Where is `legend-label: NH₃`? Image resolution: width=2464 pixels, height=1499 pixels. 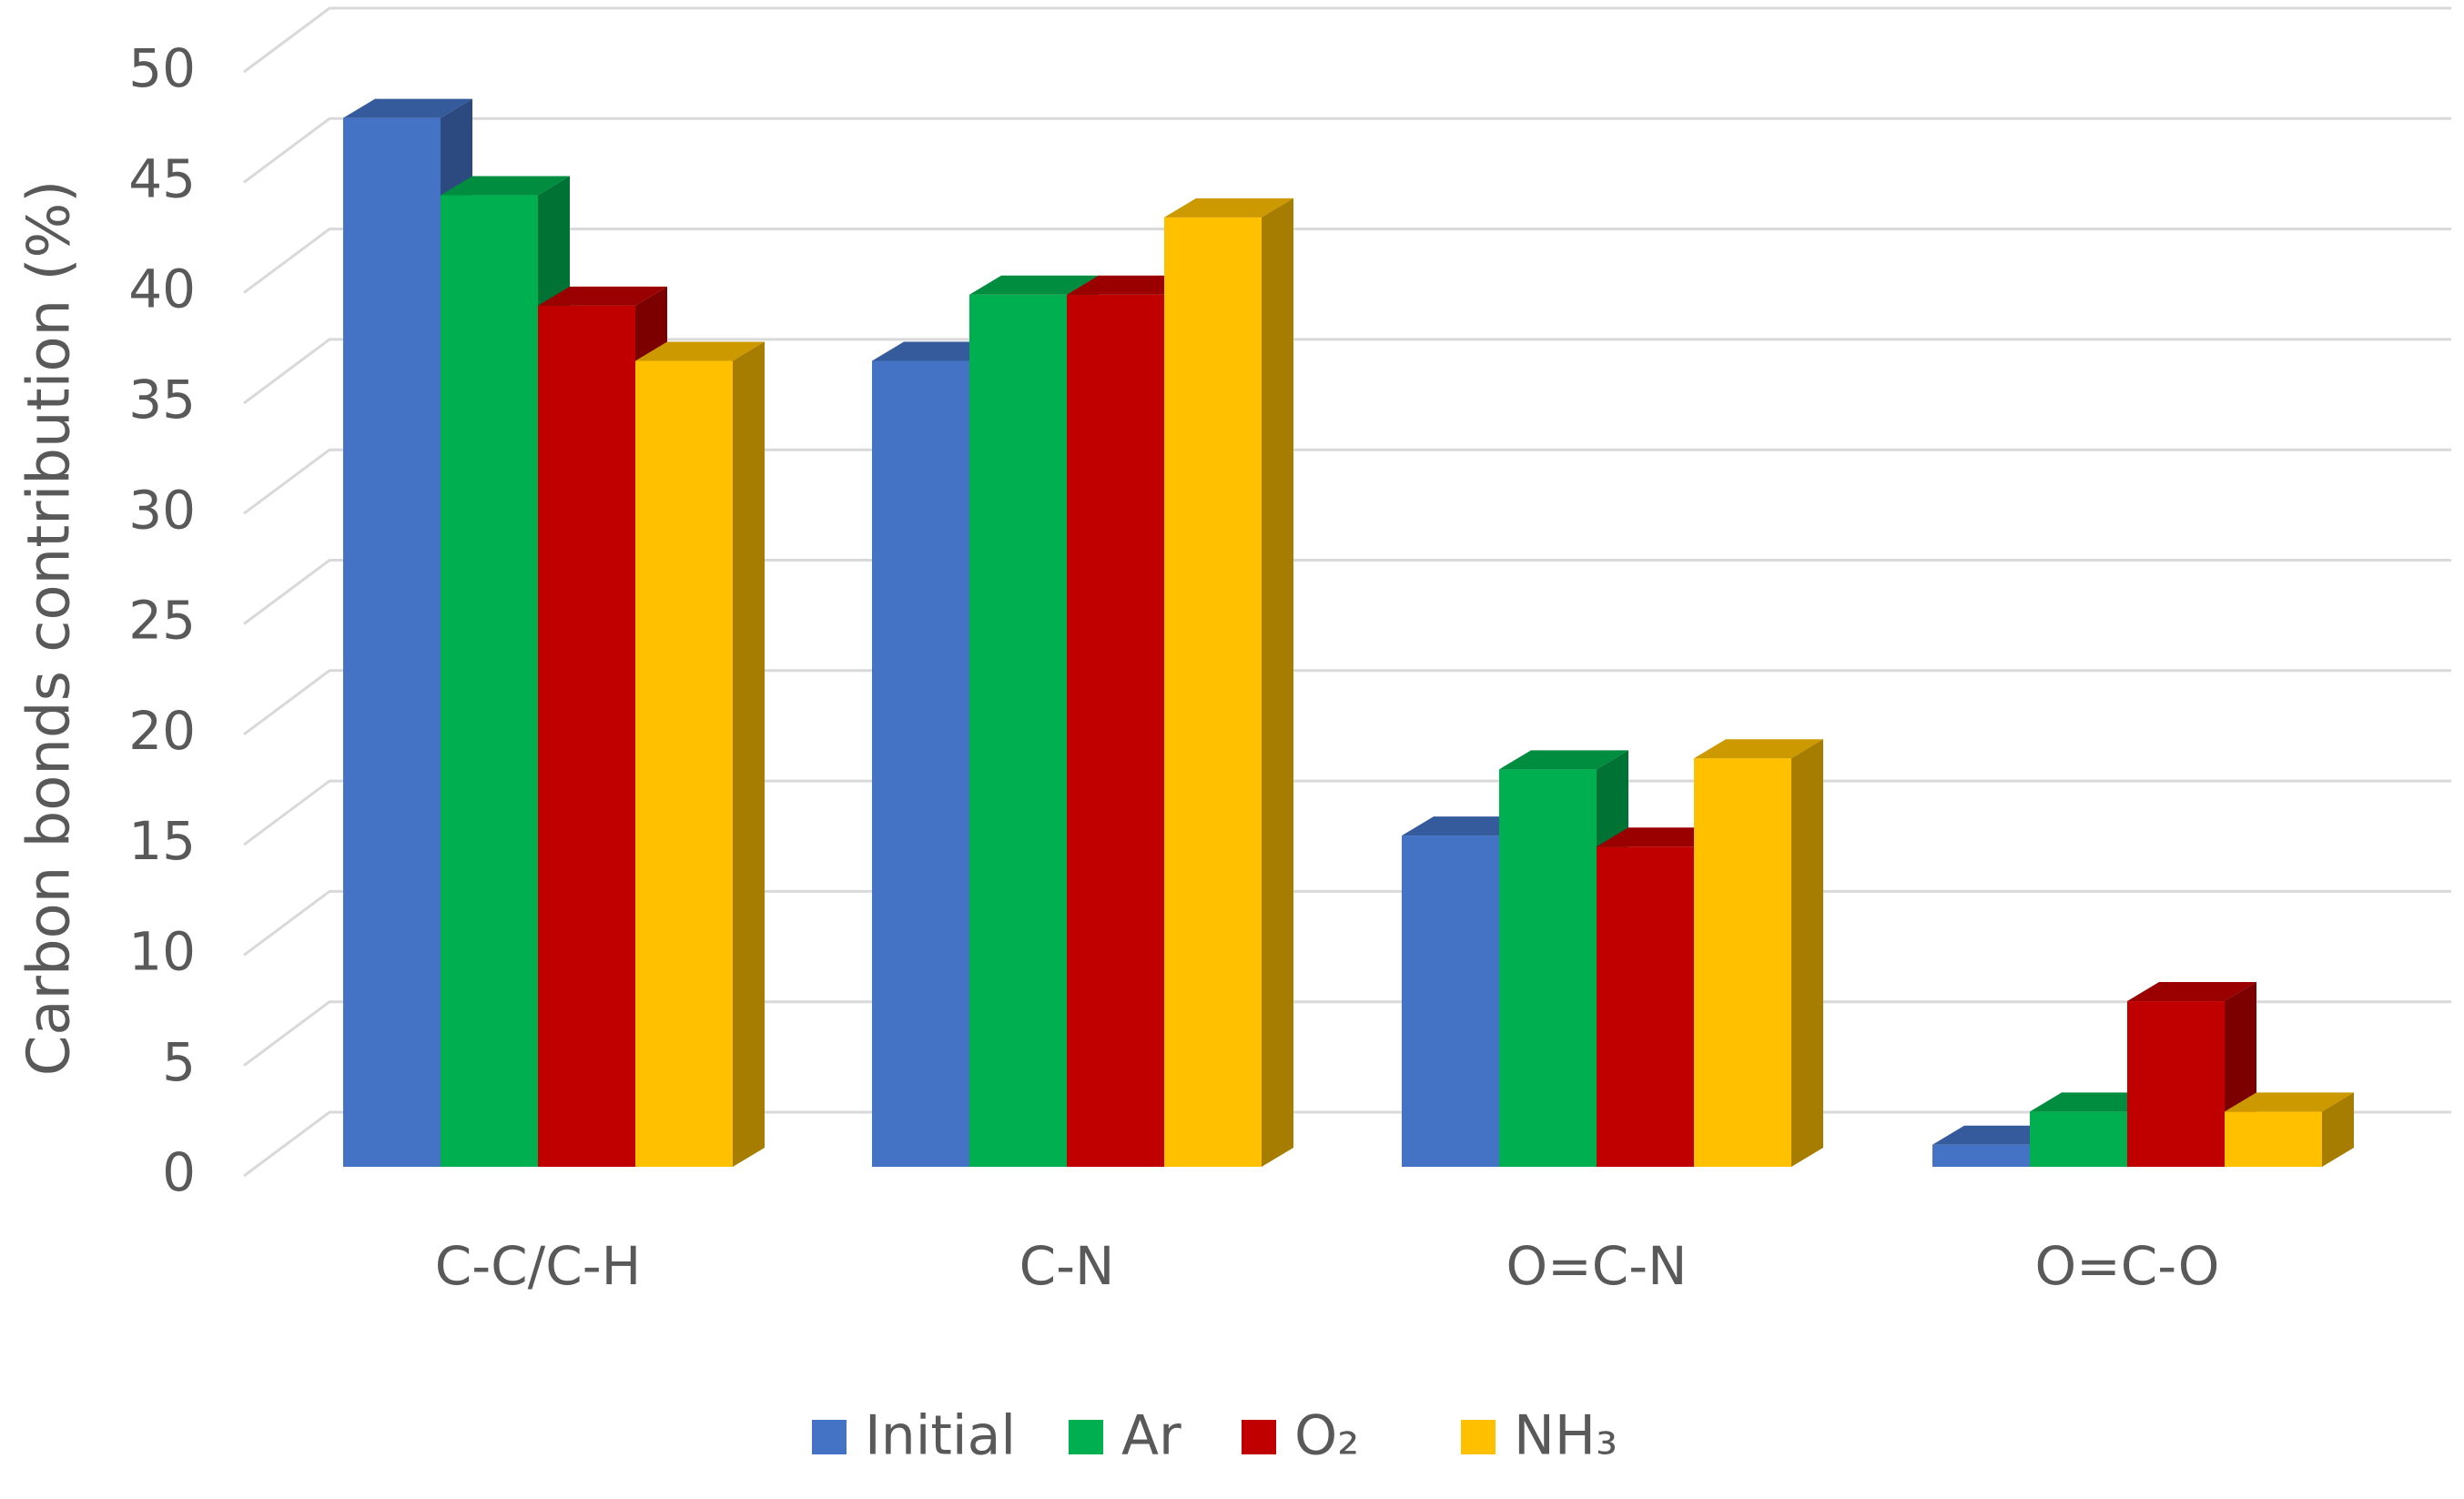 legend-label: NH₃ is located at coordinates (1566, 1436).